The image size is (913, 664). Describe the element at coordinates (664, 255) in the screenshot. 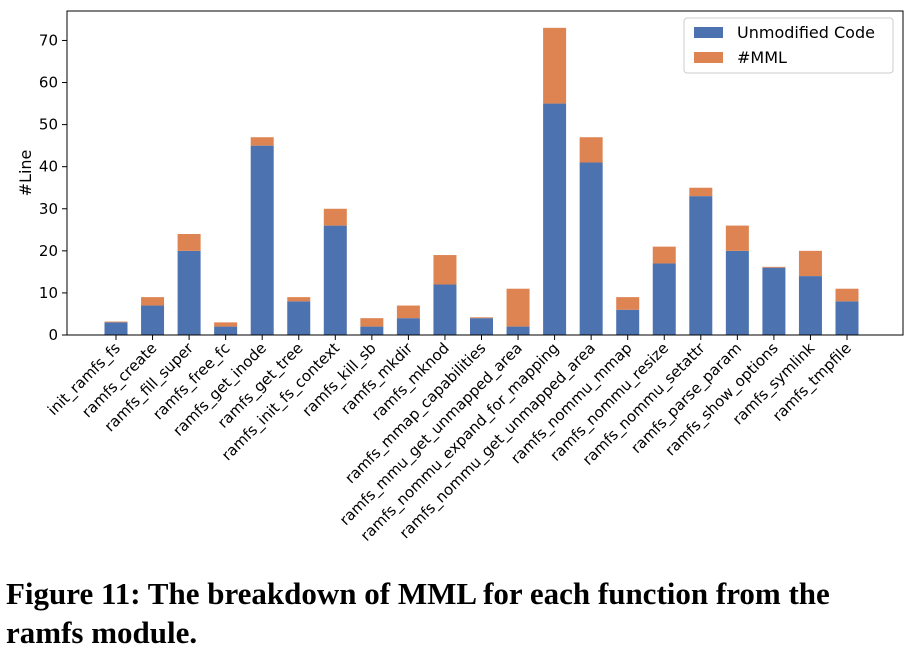

I see `bar-mml-ramfs_nommu_resize` at that location.